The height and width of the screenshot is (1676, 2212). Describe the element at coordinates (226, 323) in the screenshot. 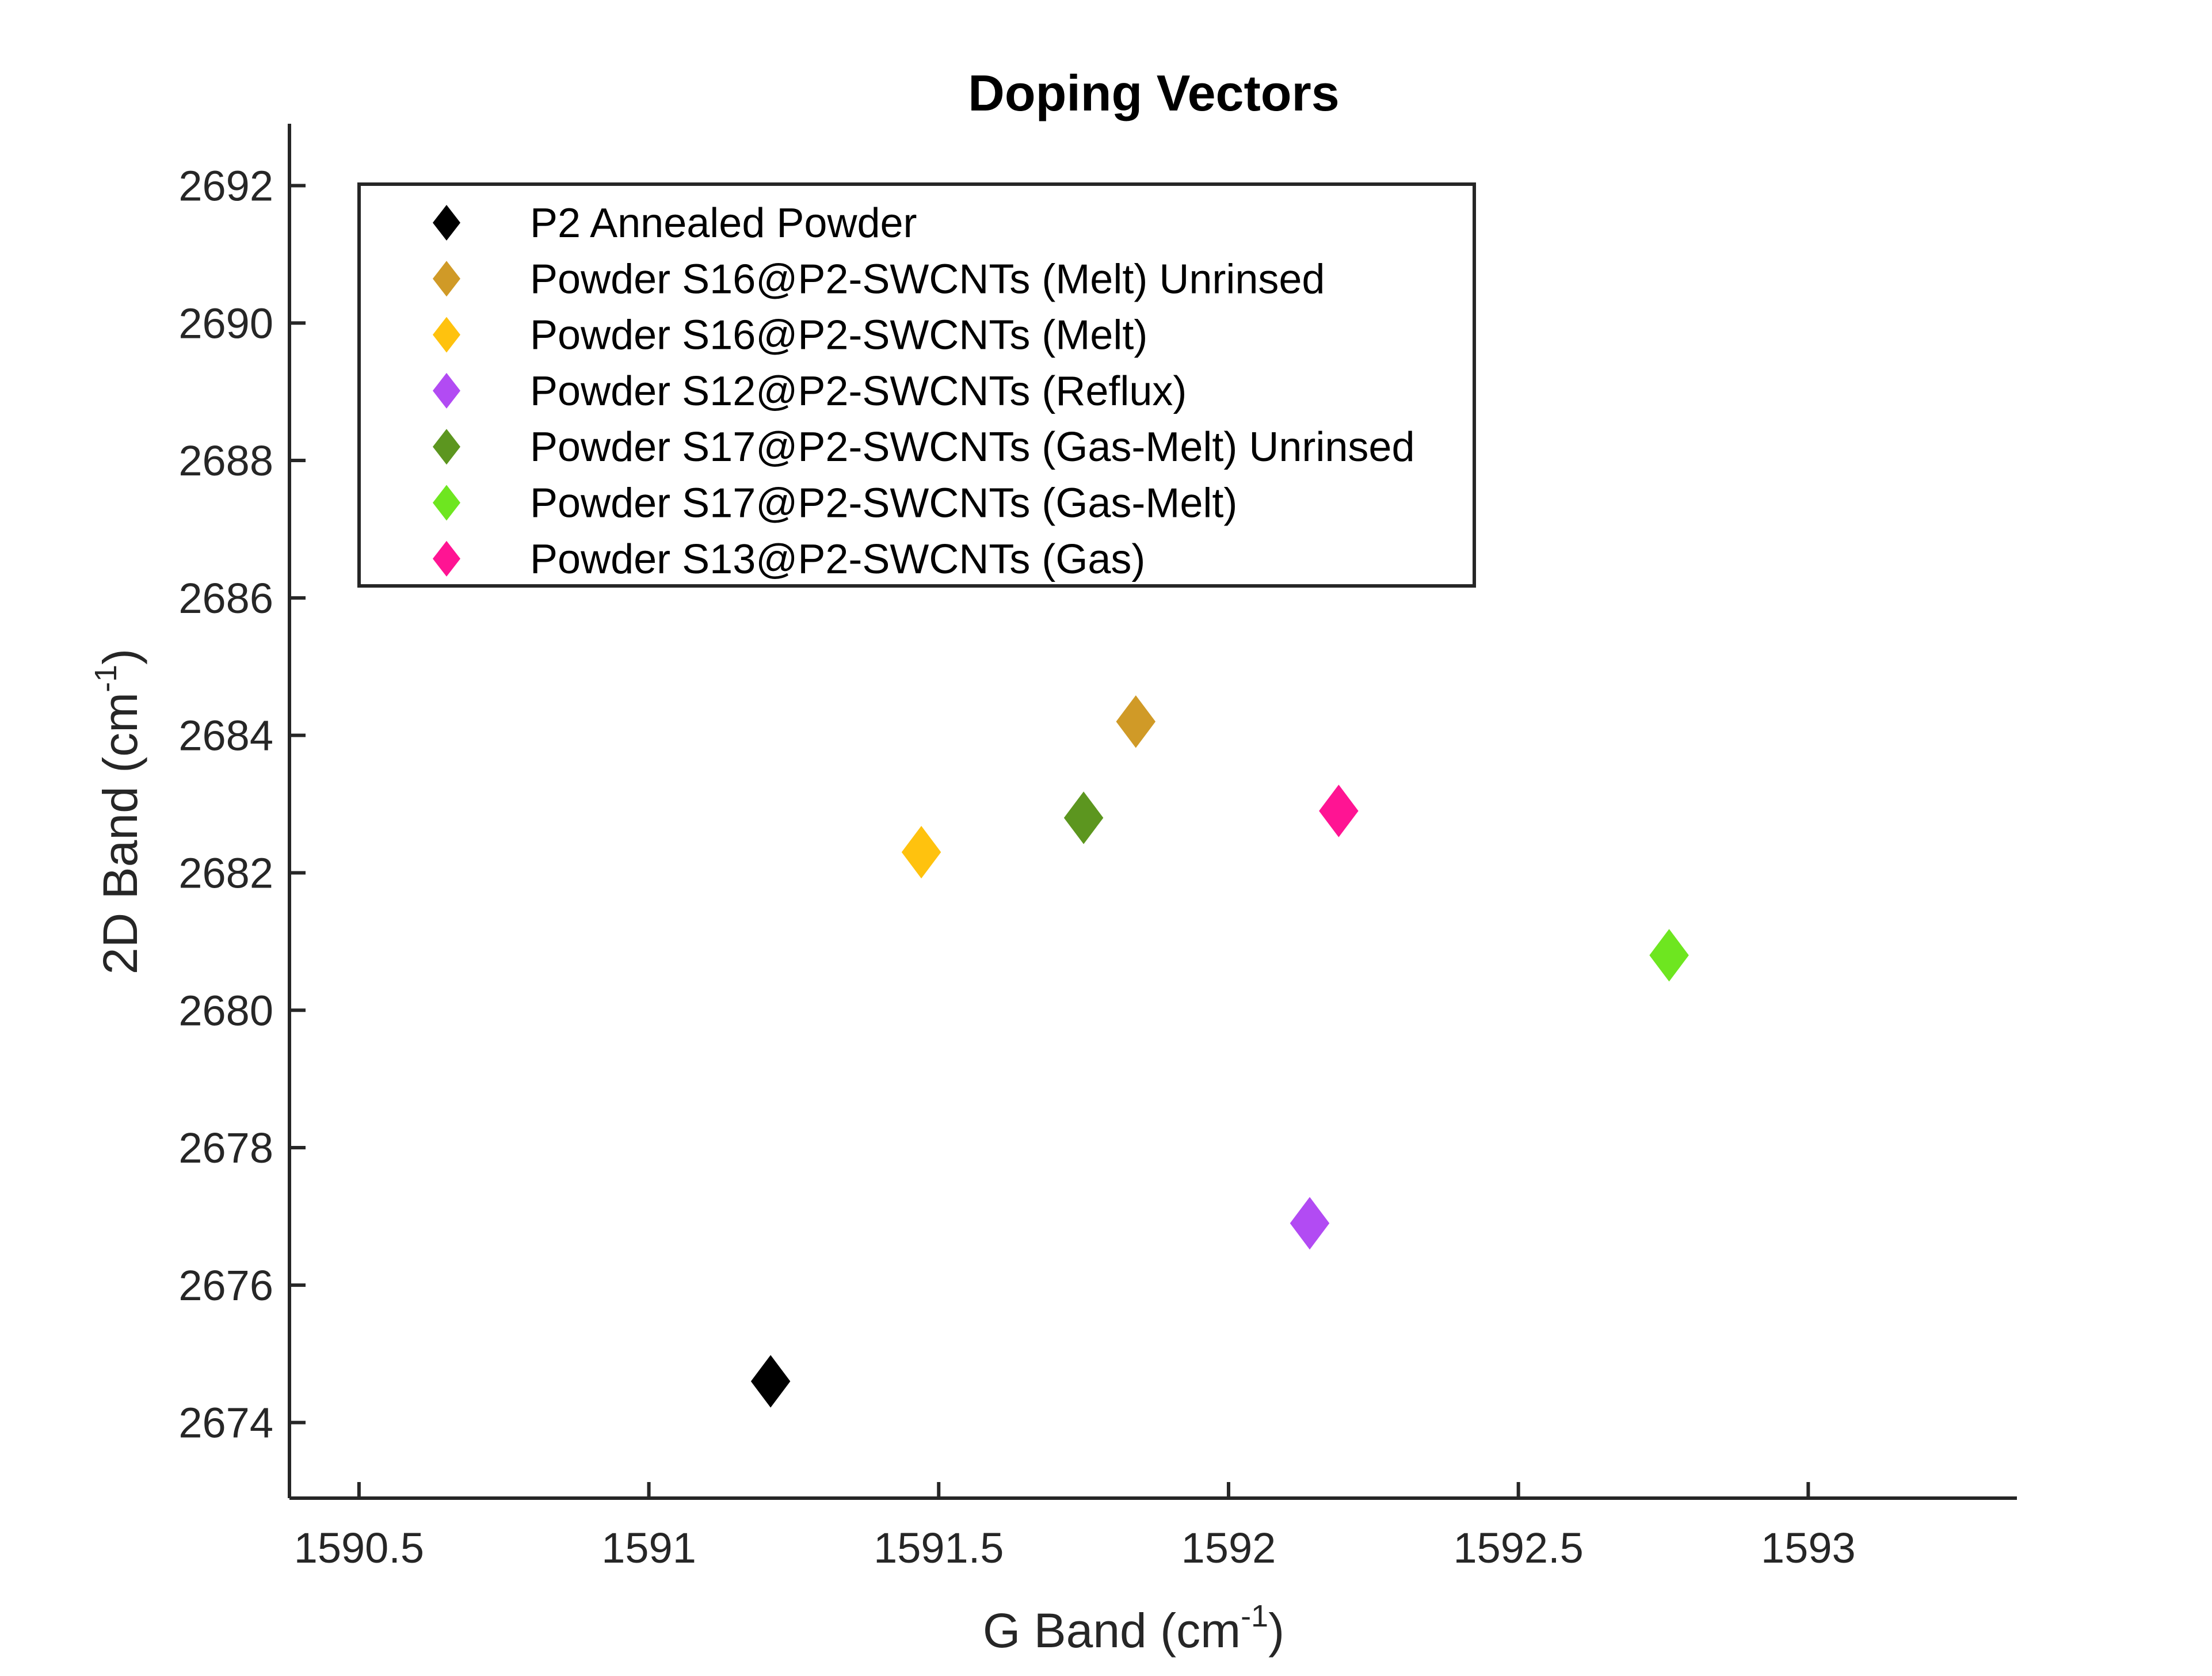

I see `y-tick-label: 2690` at that location.